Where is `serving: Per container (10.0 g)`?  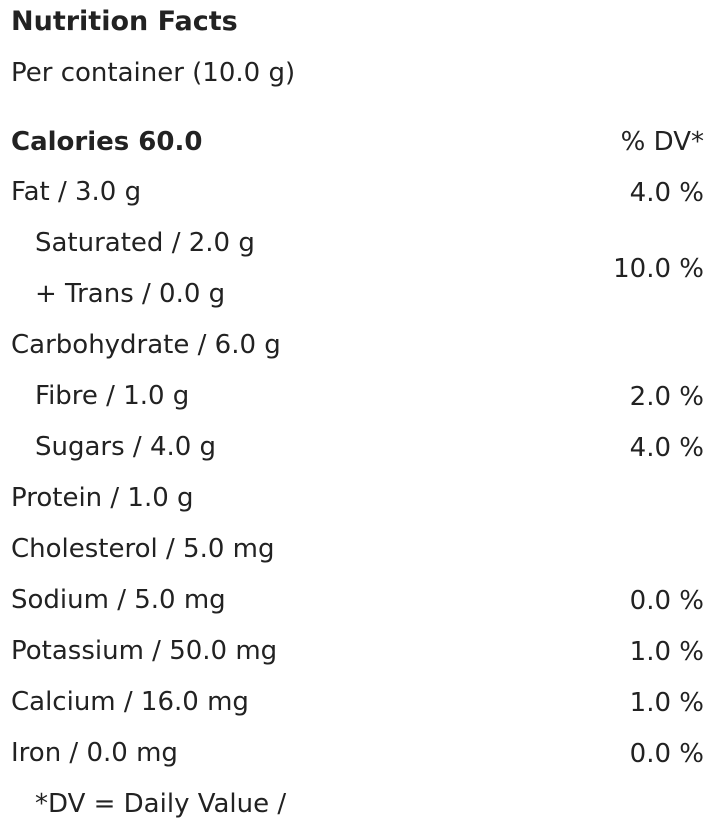 serving: Per container (10.0 g) is located at coordinates (153, 73).